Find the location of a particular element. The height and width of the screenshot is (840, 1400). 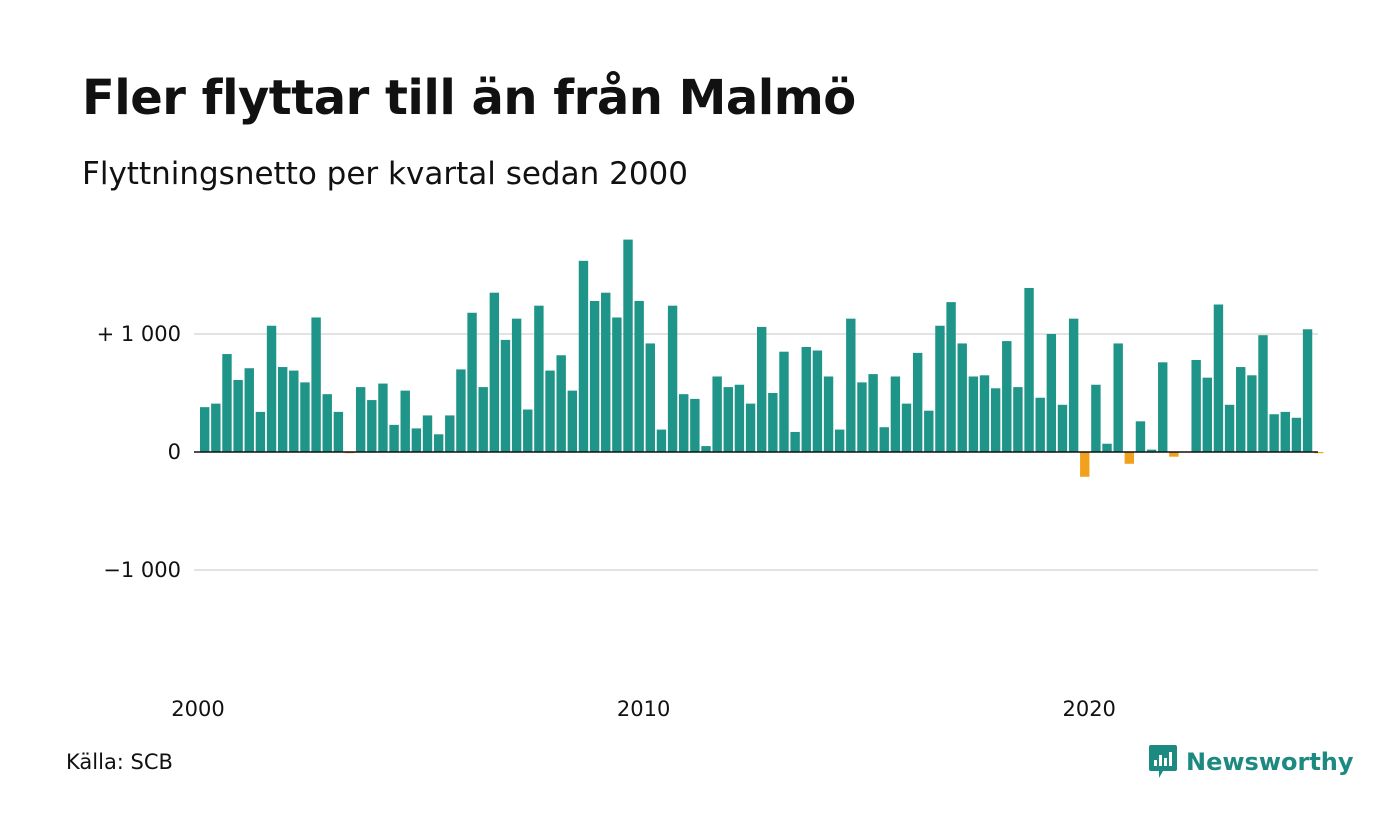

y-tick-label: −1 000 is located at coordinates (142, 570).